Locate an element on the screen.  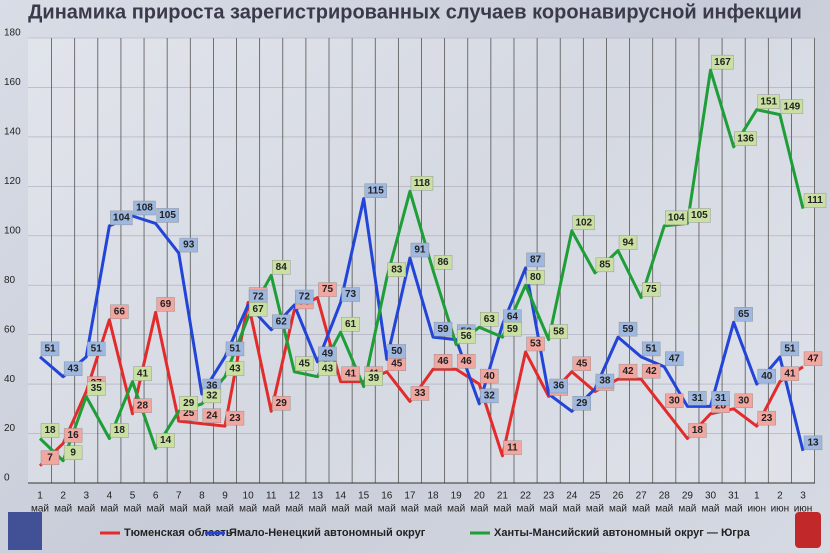
data-label: 85 is located at coordinates (605, 265).